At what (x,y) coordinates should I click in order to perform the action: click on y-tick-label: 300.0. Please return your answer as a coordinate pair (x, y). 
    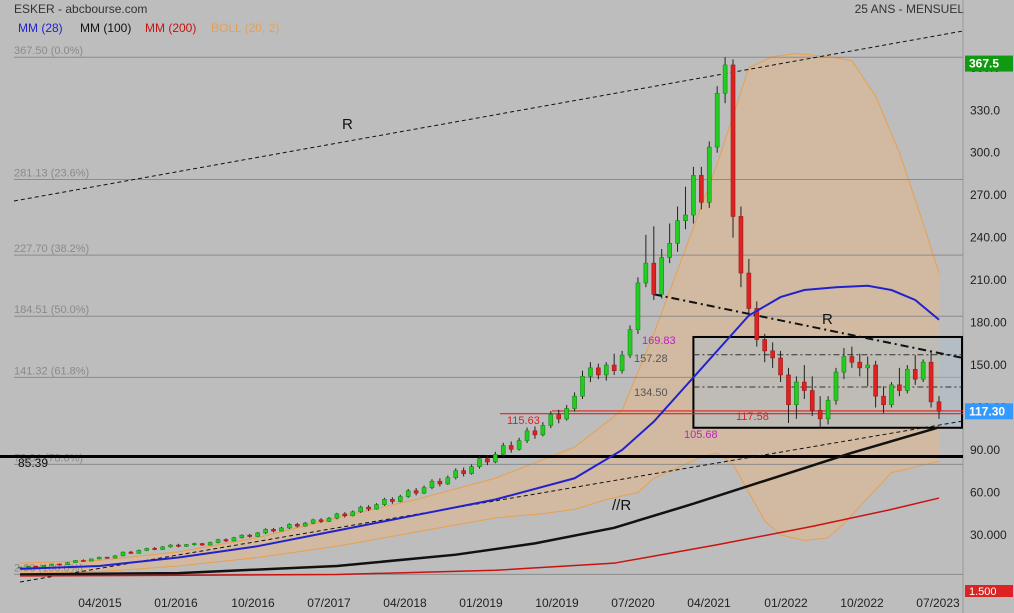
    Looking at the image, I should click on (985, 153).